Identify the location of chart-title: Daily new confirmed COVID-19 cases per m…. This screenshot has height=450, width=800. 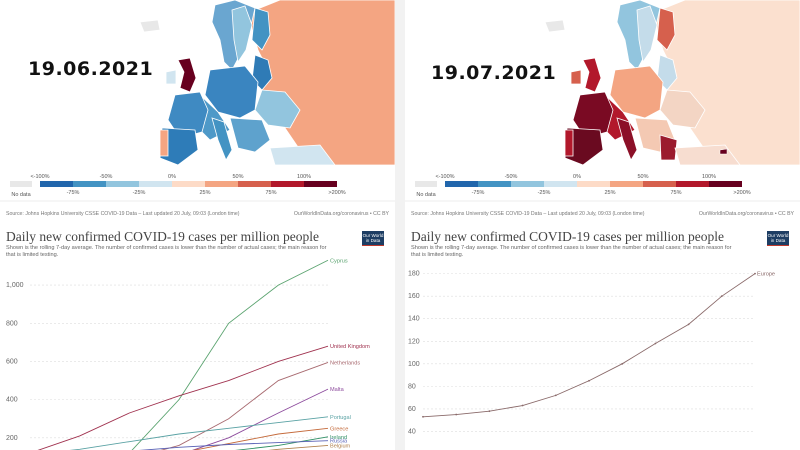
(163, 236).